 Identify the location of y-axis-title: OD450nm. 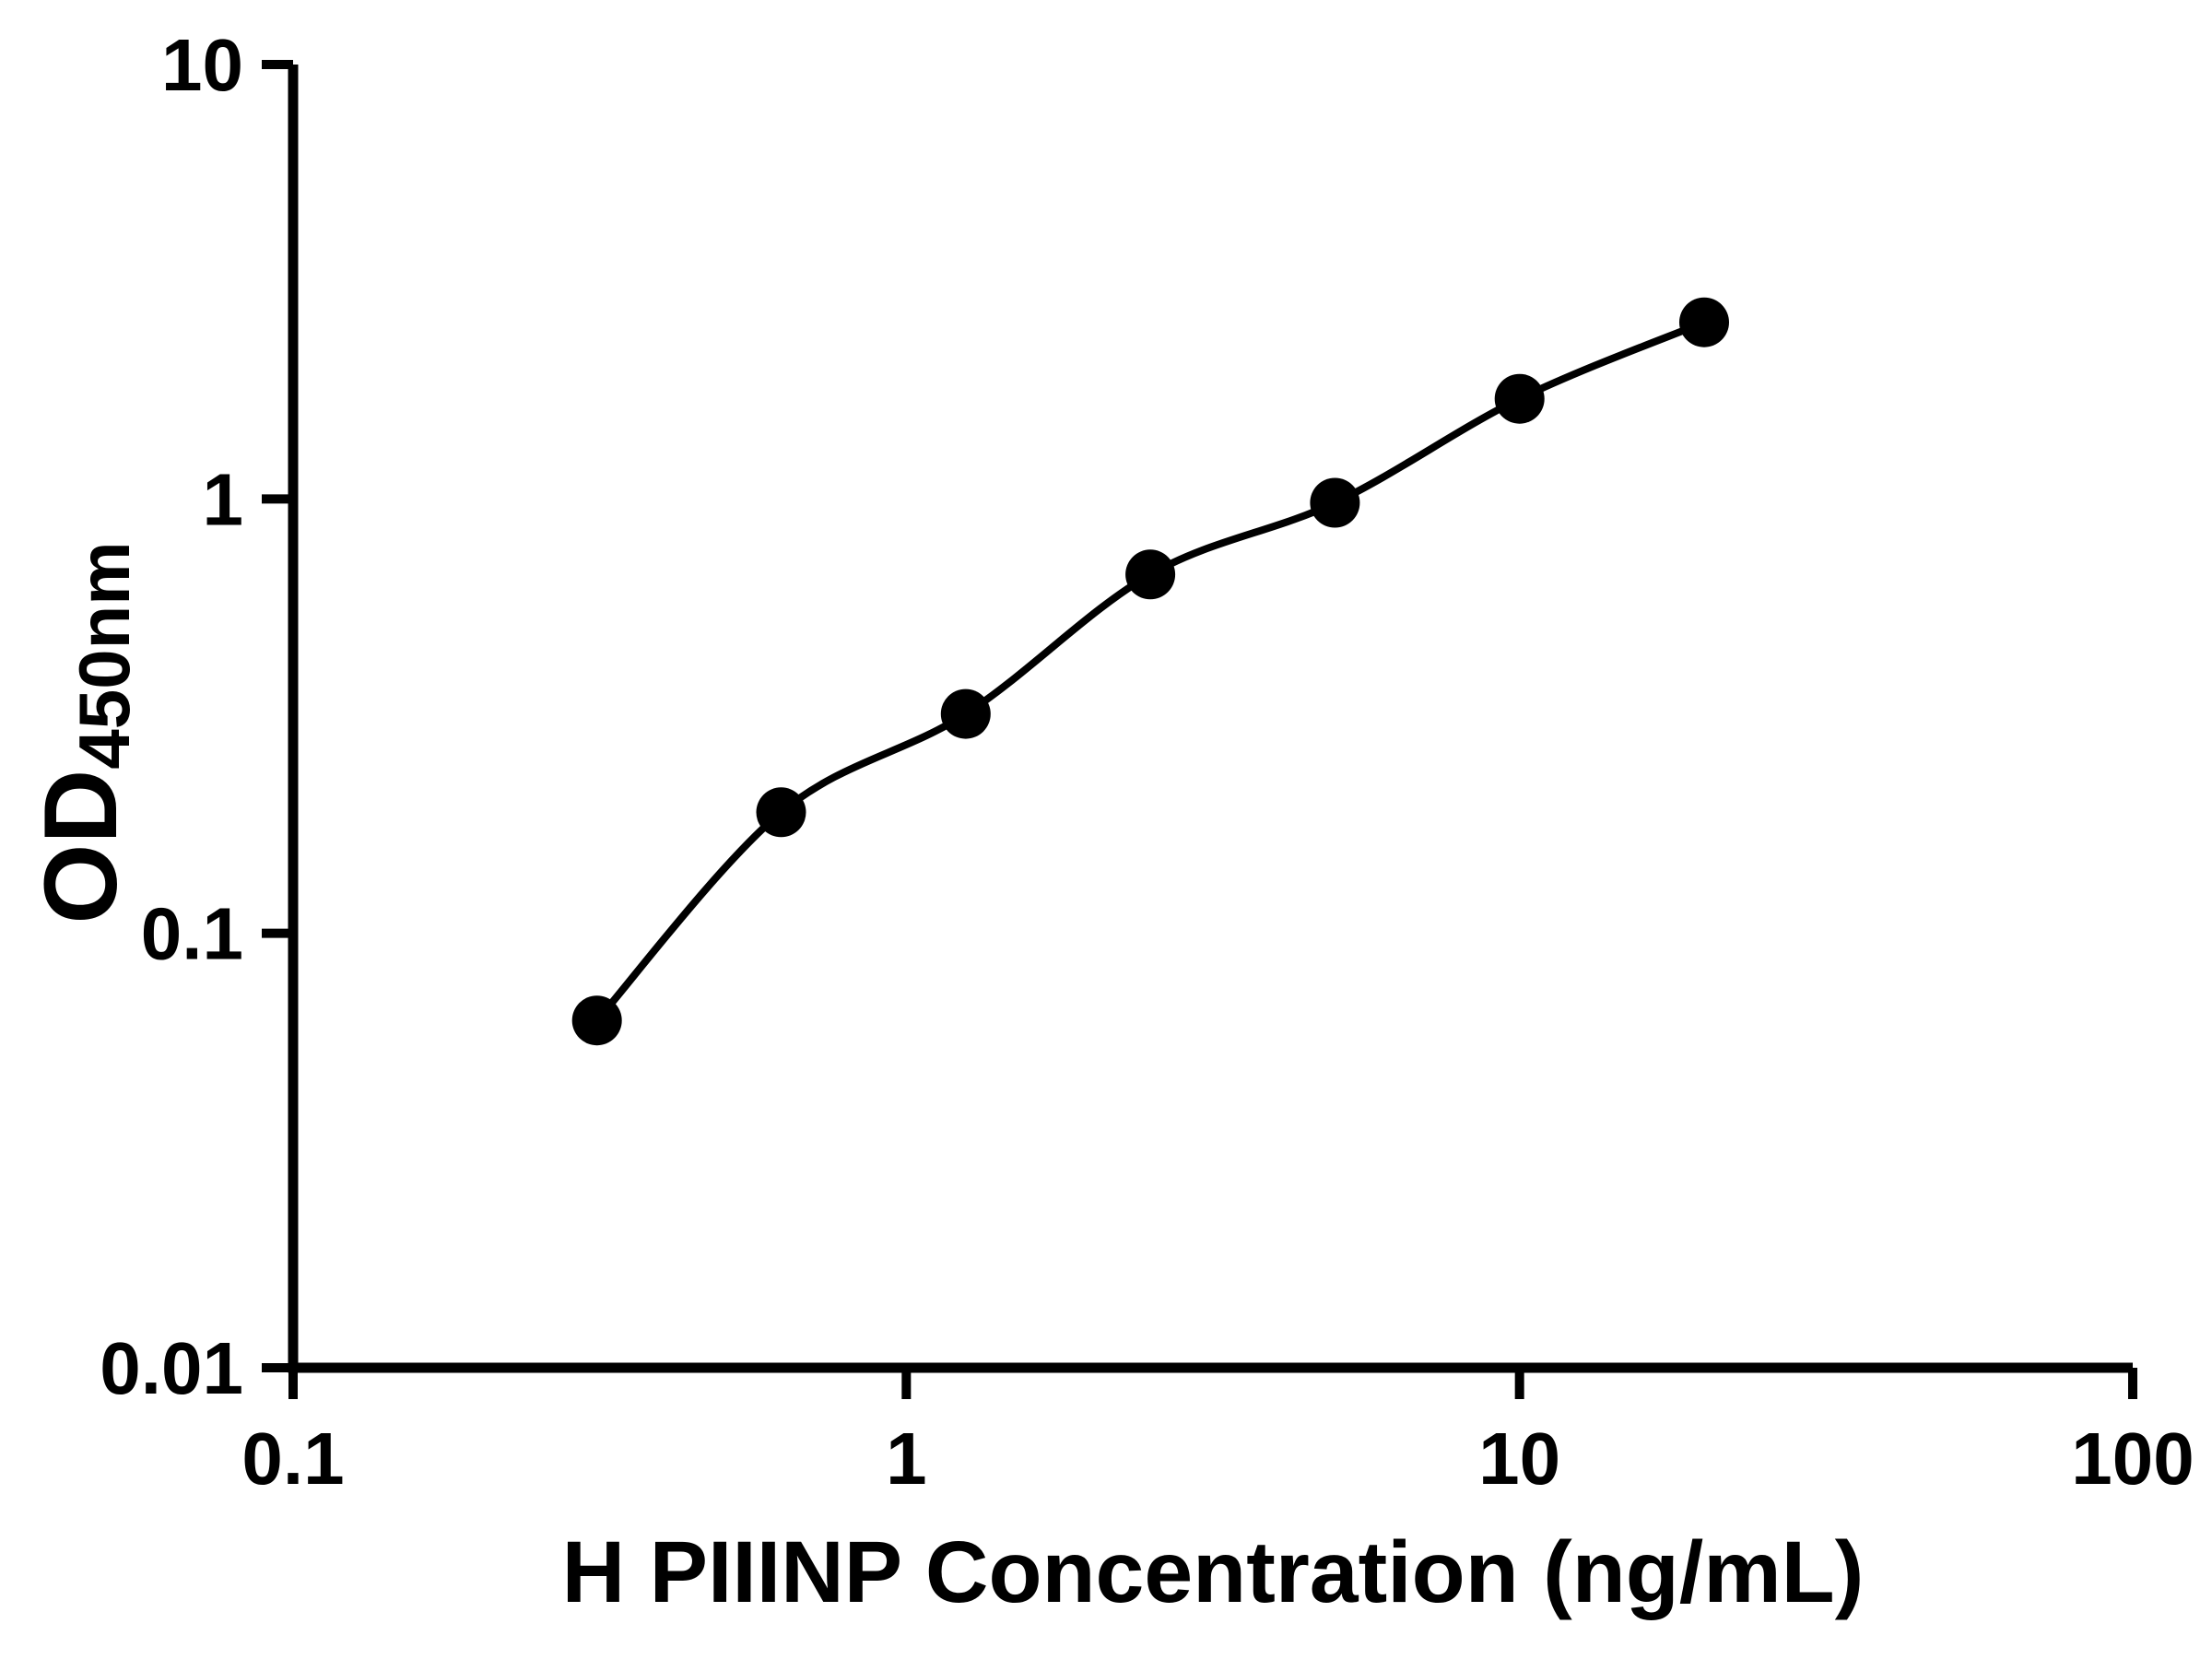
(84, 732).